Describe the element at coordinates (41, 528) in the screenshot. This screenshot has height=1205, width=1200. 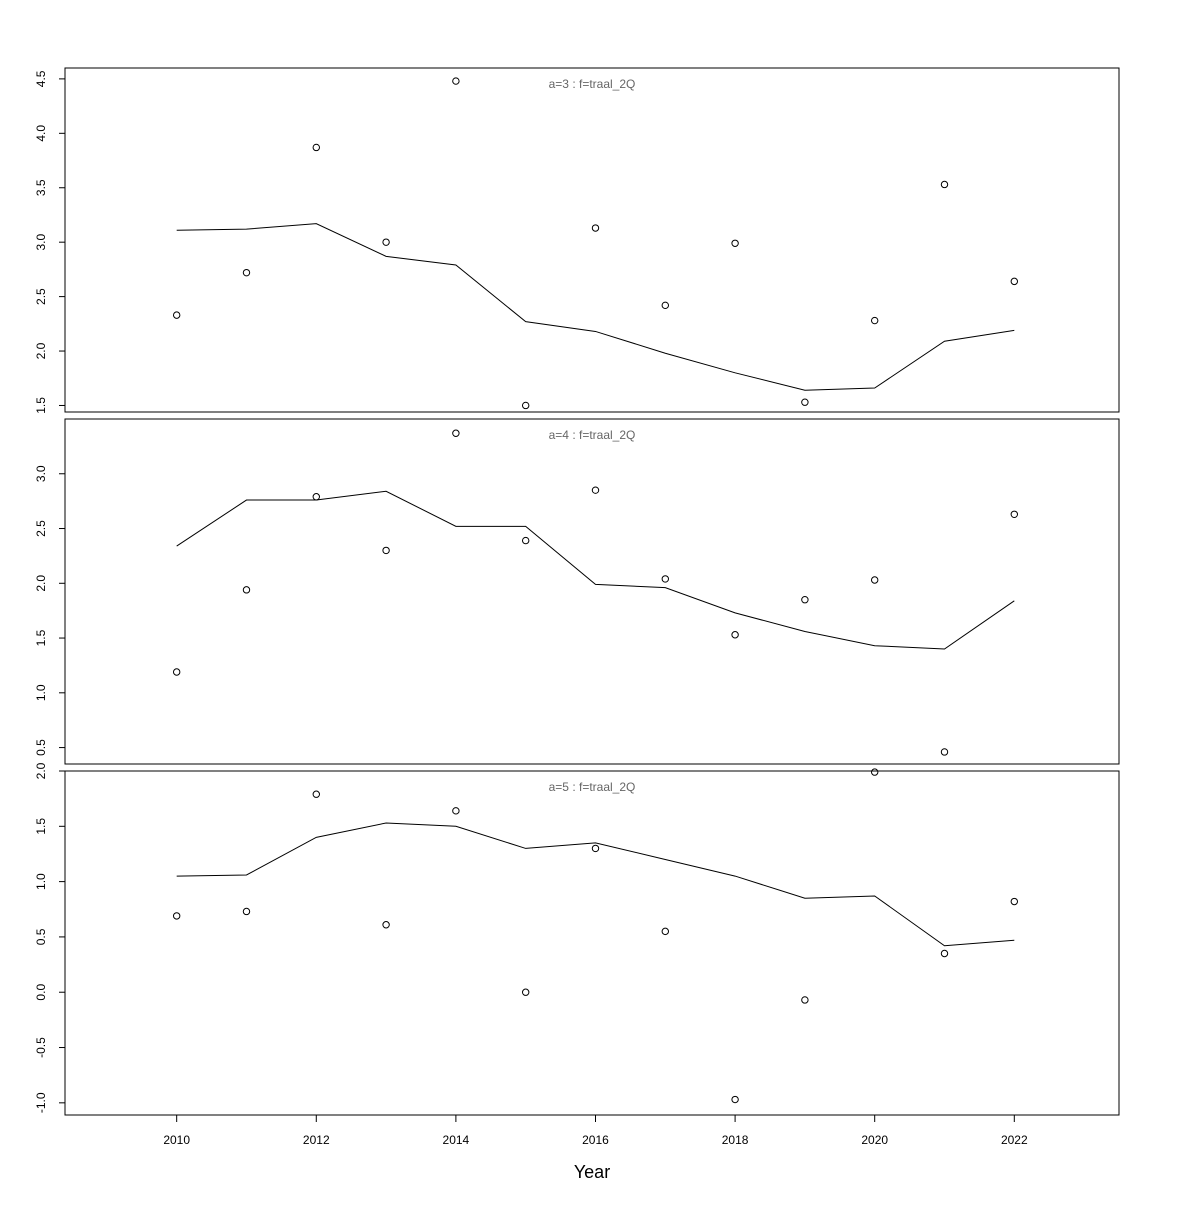
I see `panel-2-y-tick-label: 2.5` at that location.